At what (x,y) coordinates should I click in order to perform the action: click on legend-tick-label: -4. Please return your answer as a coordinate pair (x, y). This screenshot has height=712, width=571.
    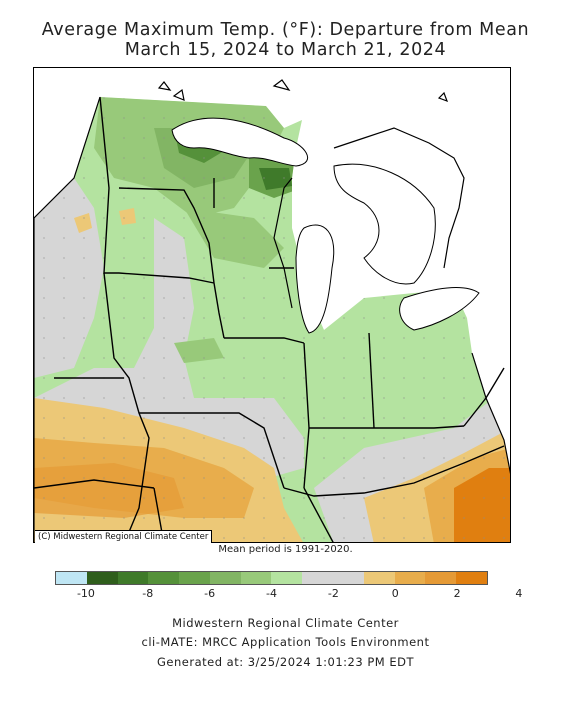
    Looking at the image, I should click on (271, 593).